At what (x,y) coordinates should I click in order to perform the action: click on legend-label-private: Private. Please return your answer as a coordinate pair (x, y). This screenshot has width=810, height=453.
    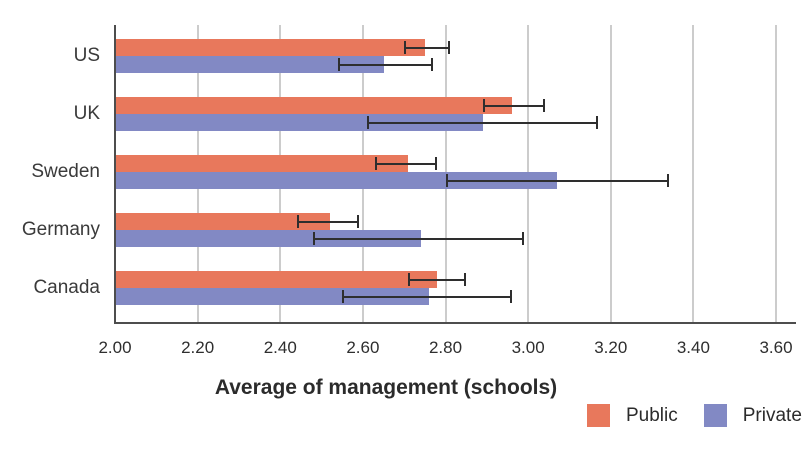
    Looking at the image, I should click on (772, 415).